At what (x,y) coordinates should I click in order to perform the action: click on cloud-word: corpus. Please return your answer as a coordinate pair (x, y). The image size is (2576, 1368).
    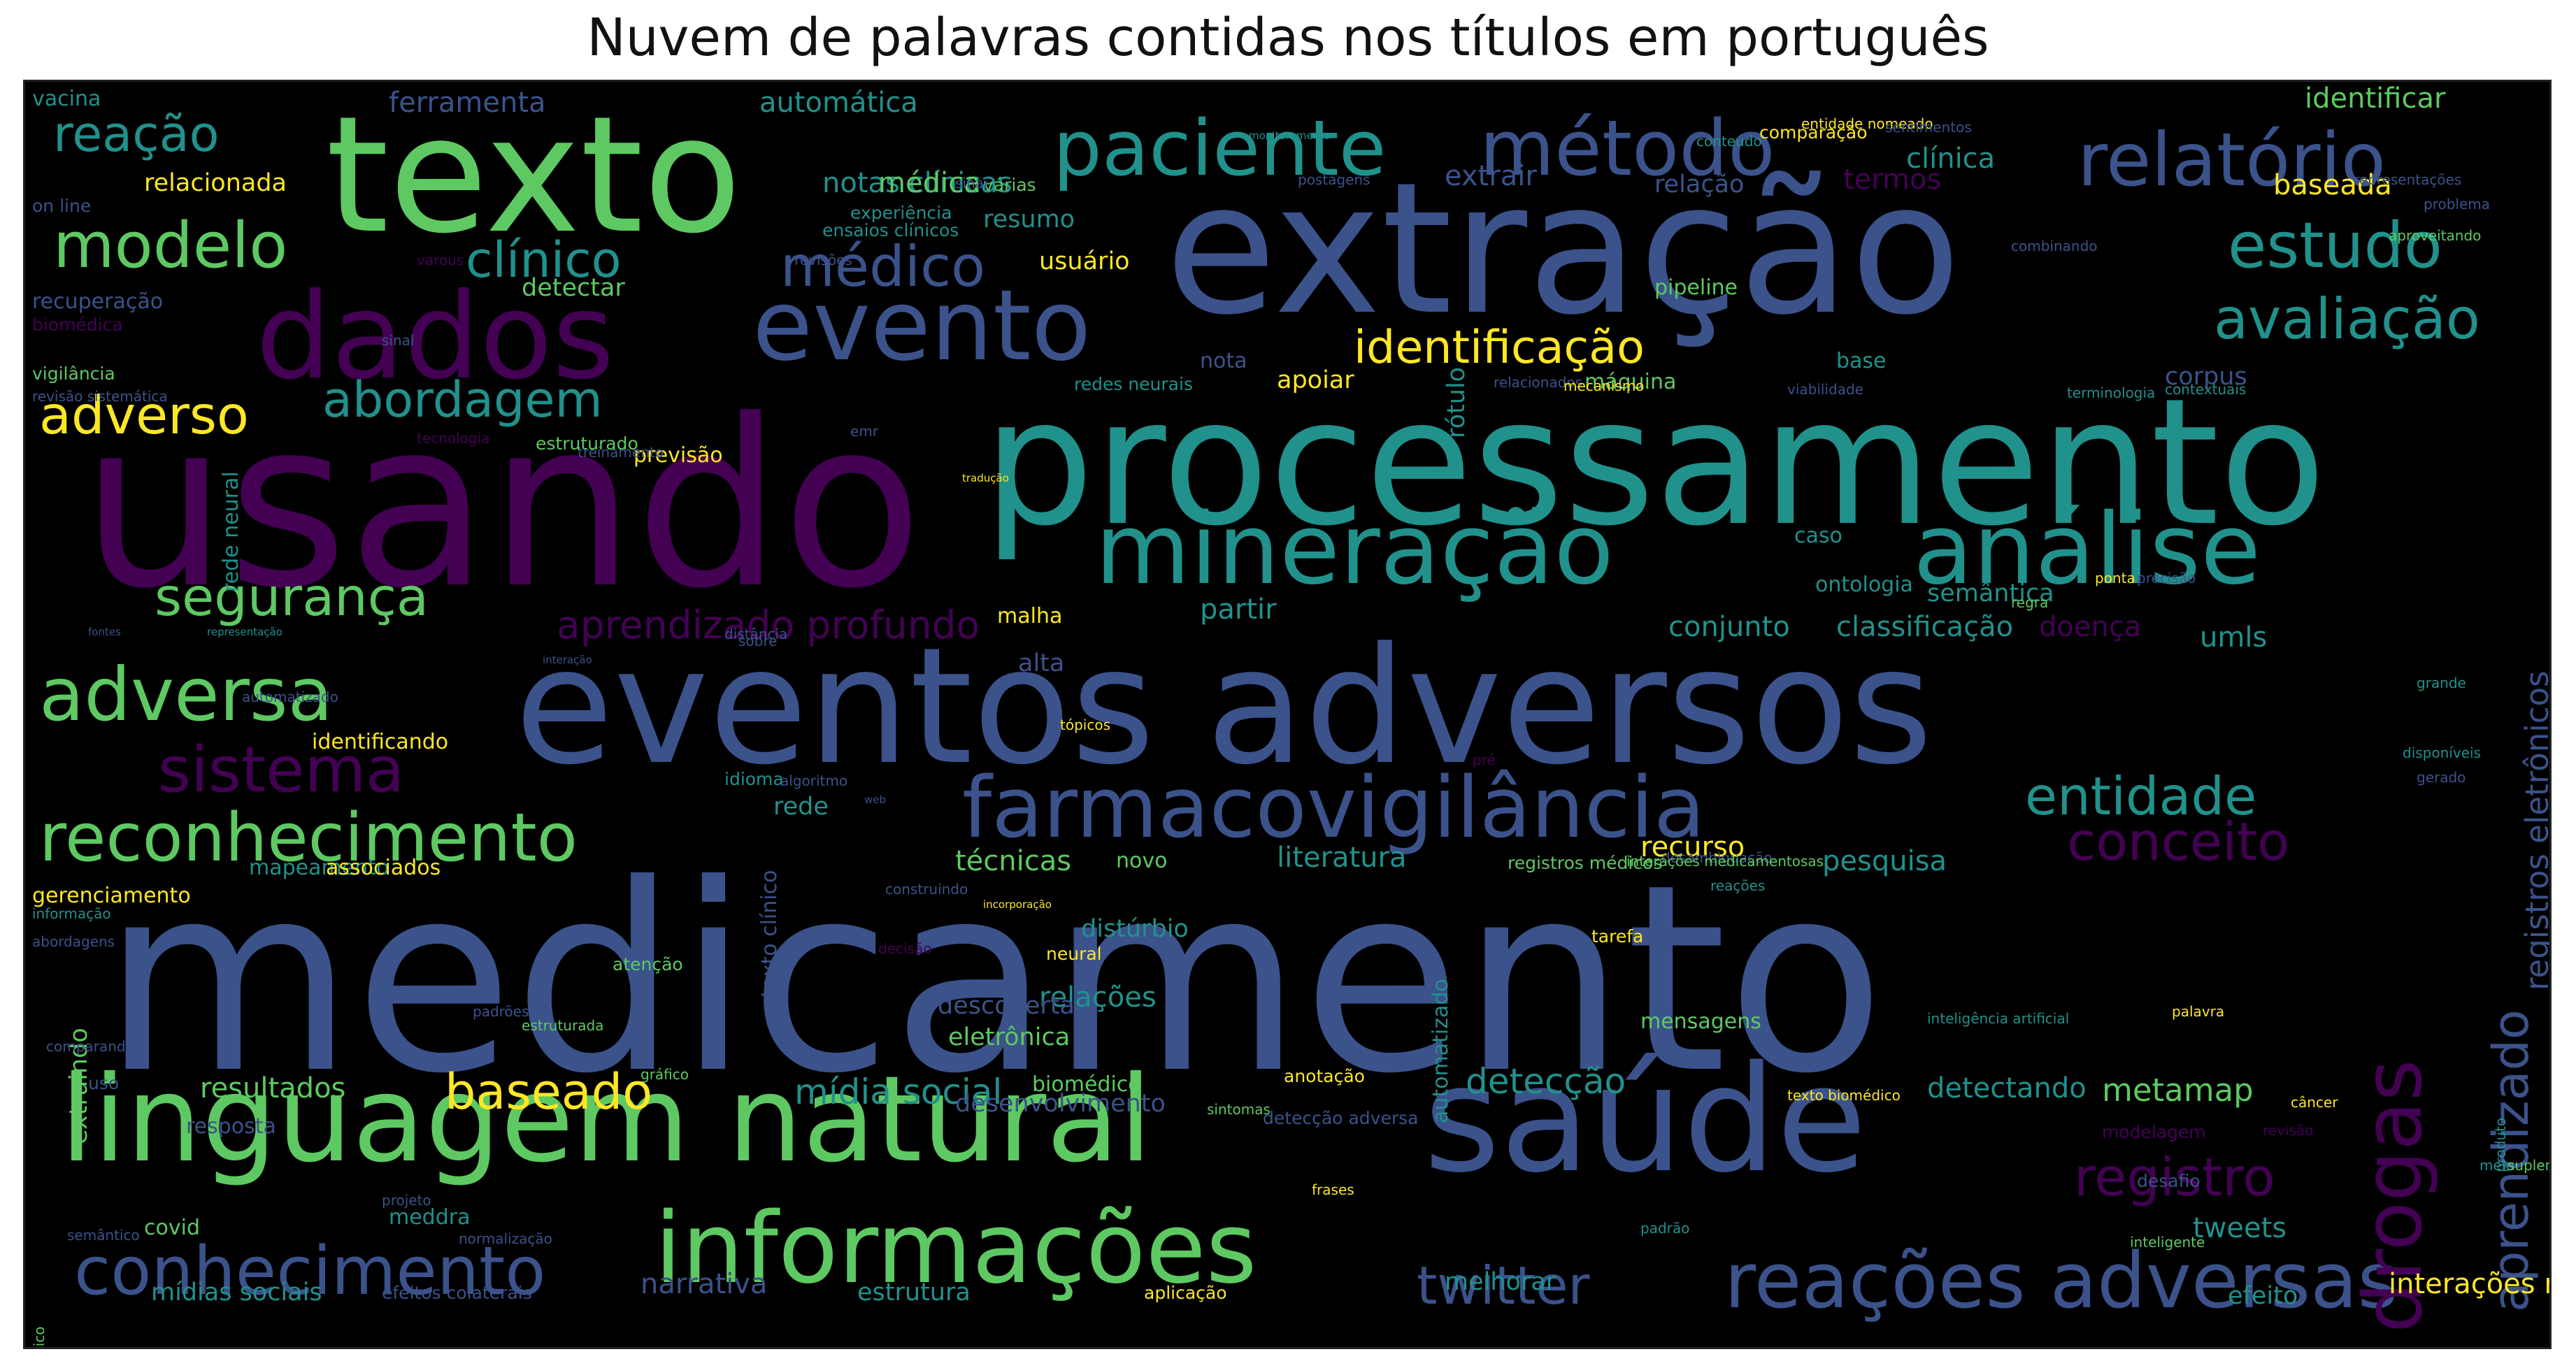
    Looking at the image, I should click on (2206, 377).